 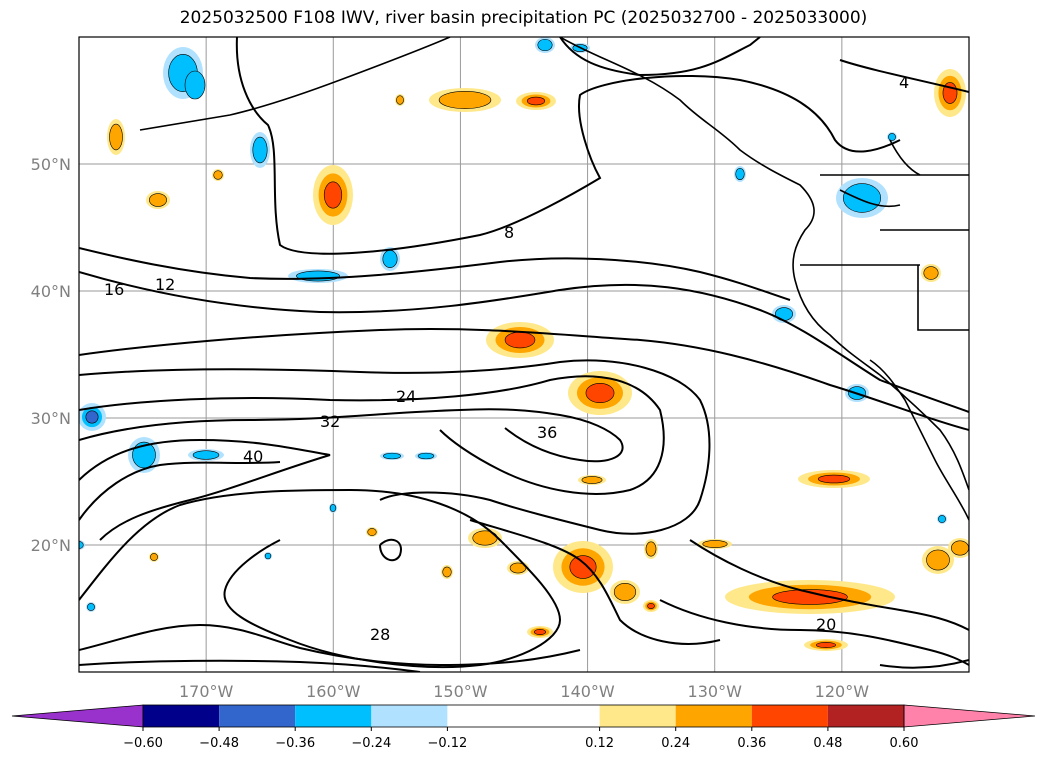 I want to click on colorbar-tick-label: −0.48, so click(x=219, y=743).